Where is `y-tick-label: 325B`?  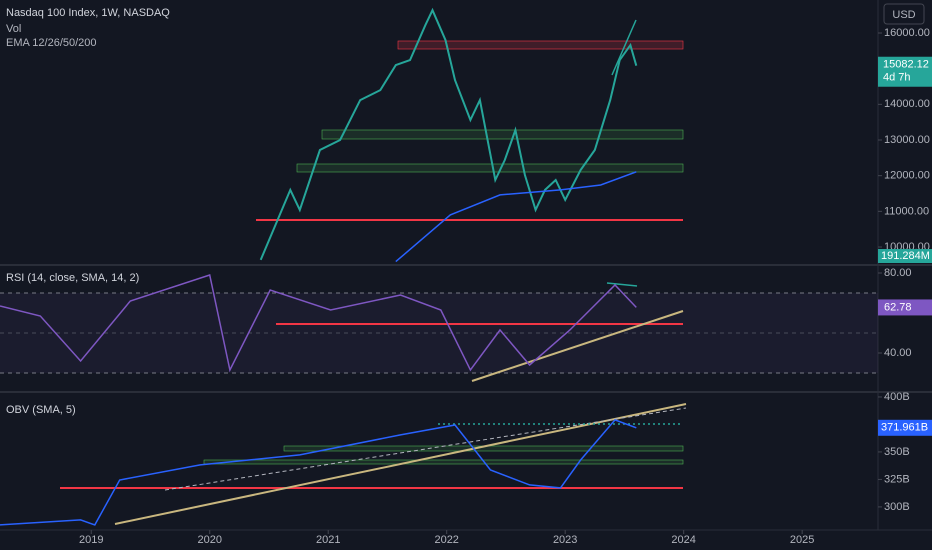
y-tick-label: 325B is located at coordinates (897, 479).